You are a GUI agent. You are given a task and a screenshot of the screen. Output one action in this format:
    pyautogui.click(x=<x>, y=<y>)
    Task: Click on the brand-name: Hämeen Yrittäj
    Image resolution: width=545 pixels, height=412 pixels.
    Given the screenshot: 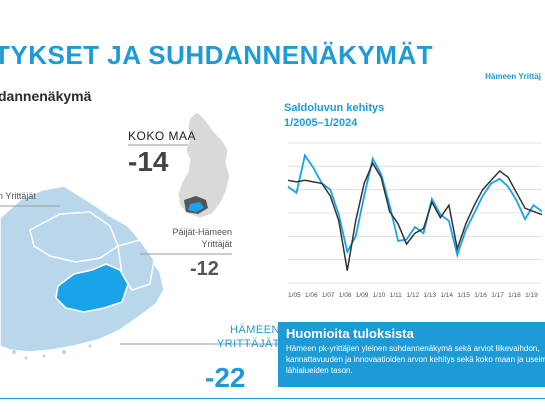 What is the action you would take?
    pyautogui.click(x=513, y=76)
    